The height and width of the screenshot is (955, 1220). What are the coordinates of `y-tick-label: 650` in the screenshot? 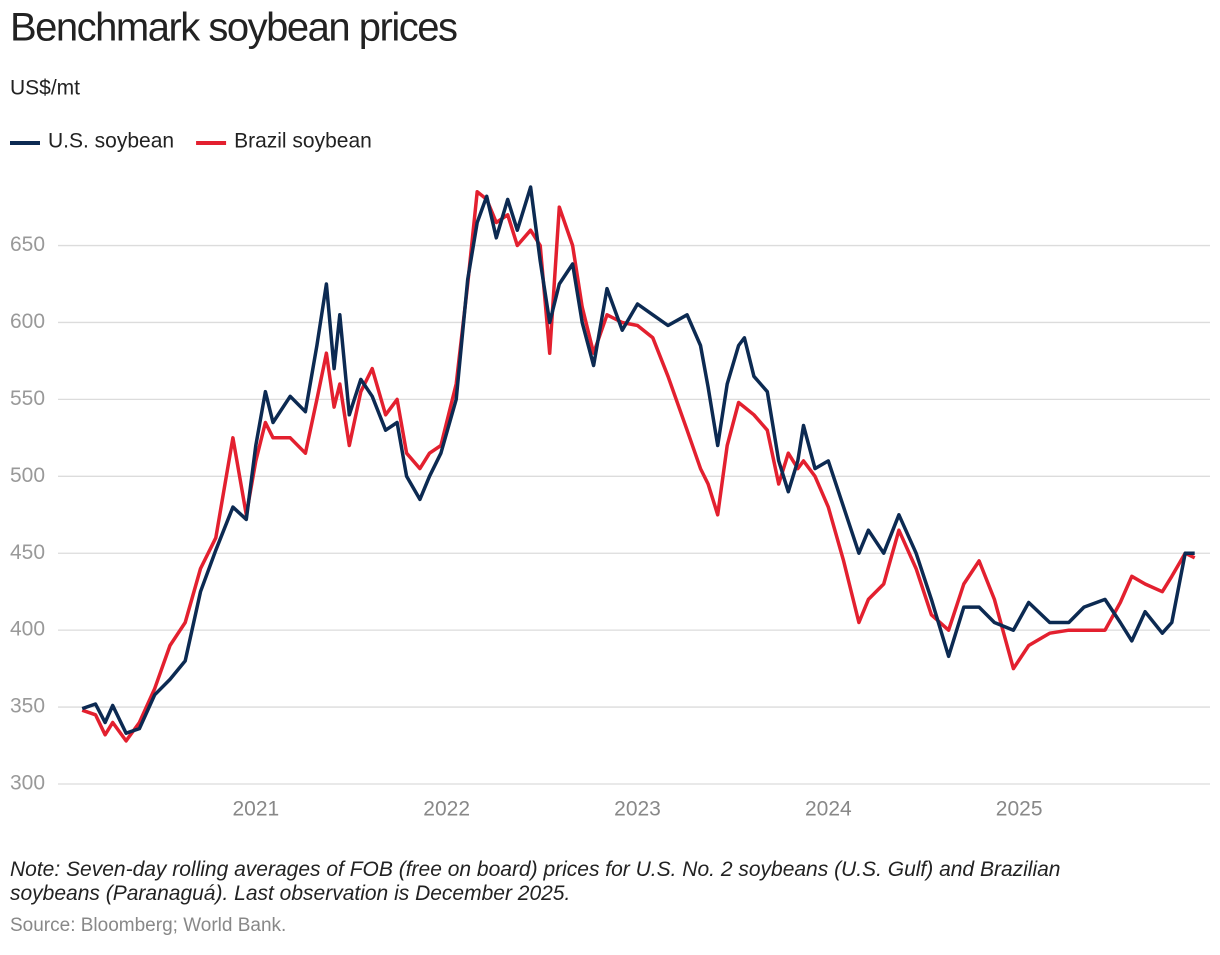 It's located at (27, 244).